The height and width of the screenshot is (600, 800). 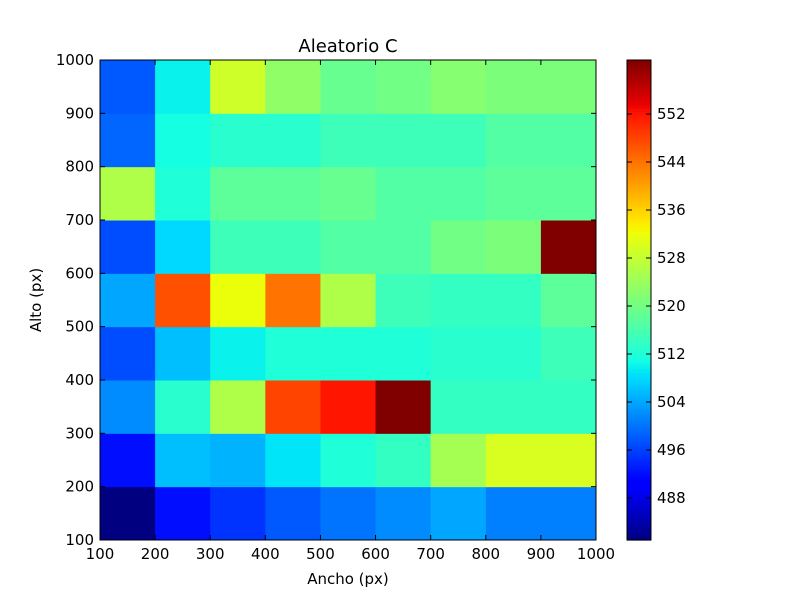 What do you see at coordinates (100, 554) in the screenshot?
I see `x-tick-label: 100` at bounding box center [100, 554].